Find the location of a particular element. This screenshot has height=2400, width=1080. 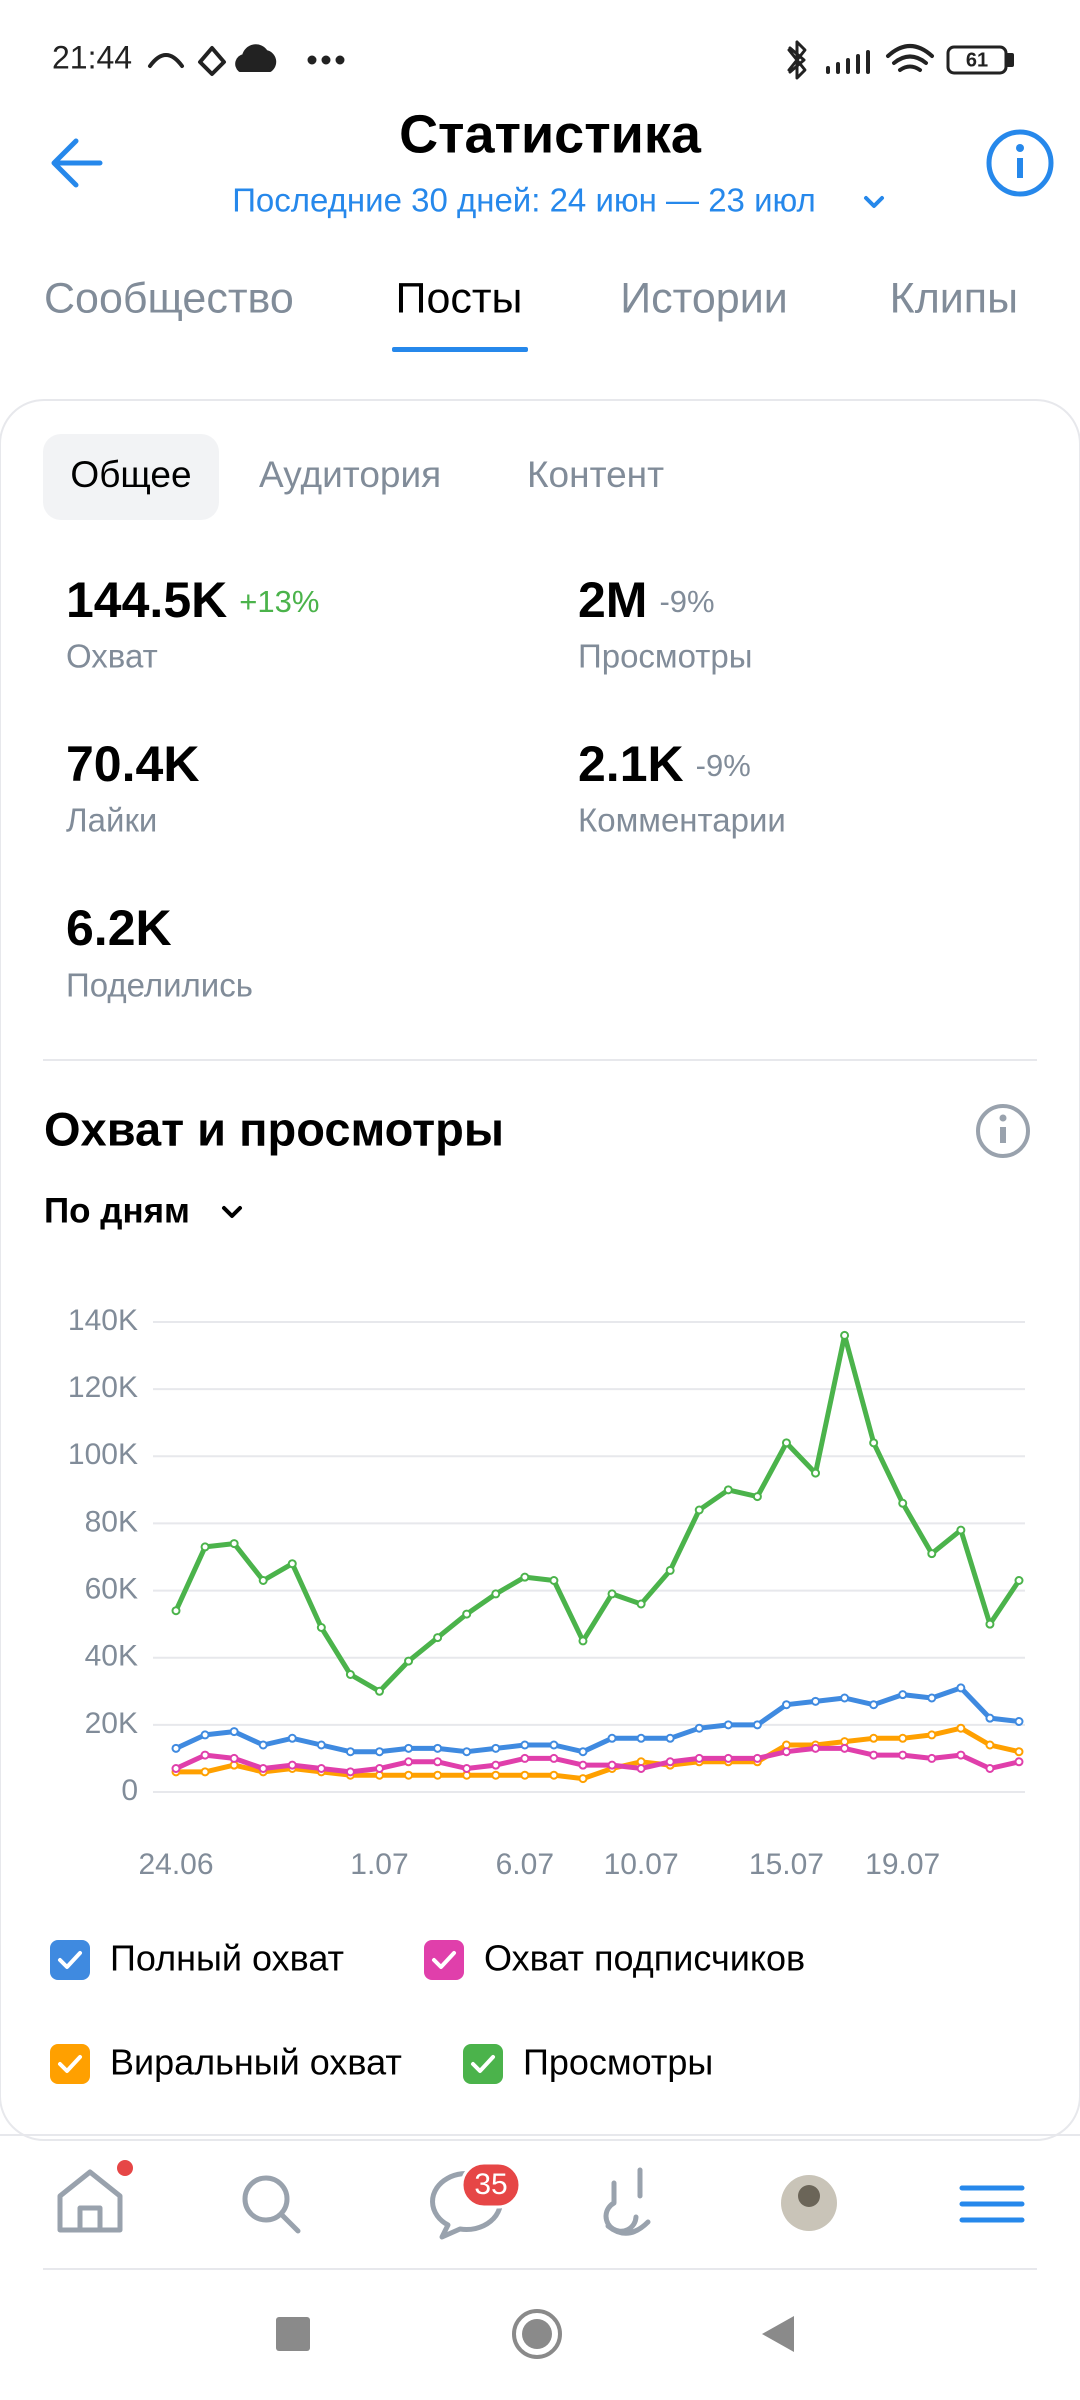

back-arrow is located at coordinates (77, 163).